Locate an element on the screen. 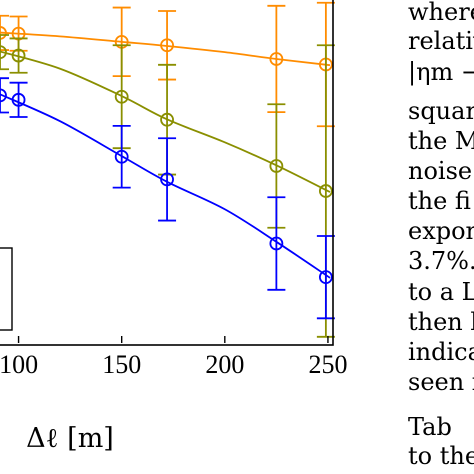 This screenshot has height=474, width=474. body-text-line: relativ is located at coordinates (441, 41).